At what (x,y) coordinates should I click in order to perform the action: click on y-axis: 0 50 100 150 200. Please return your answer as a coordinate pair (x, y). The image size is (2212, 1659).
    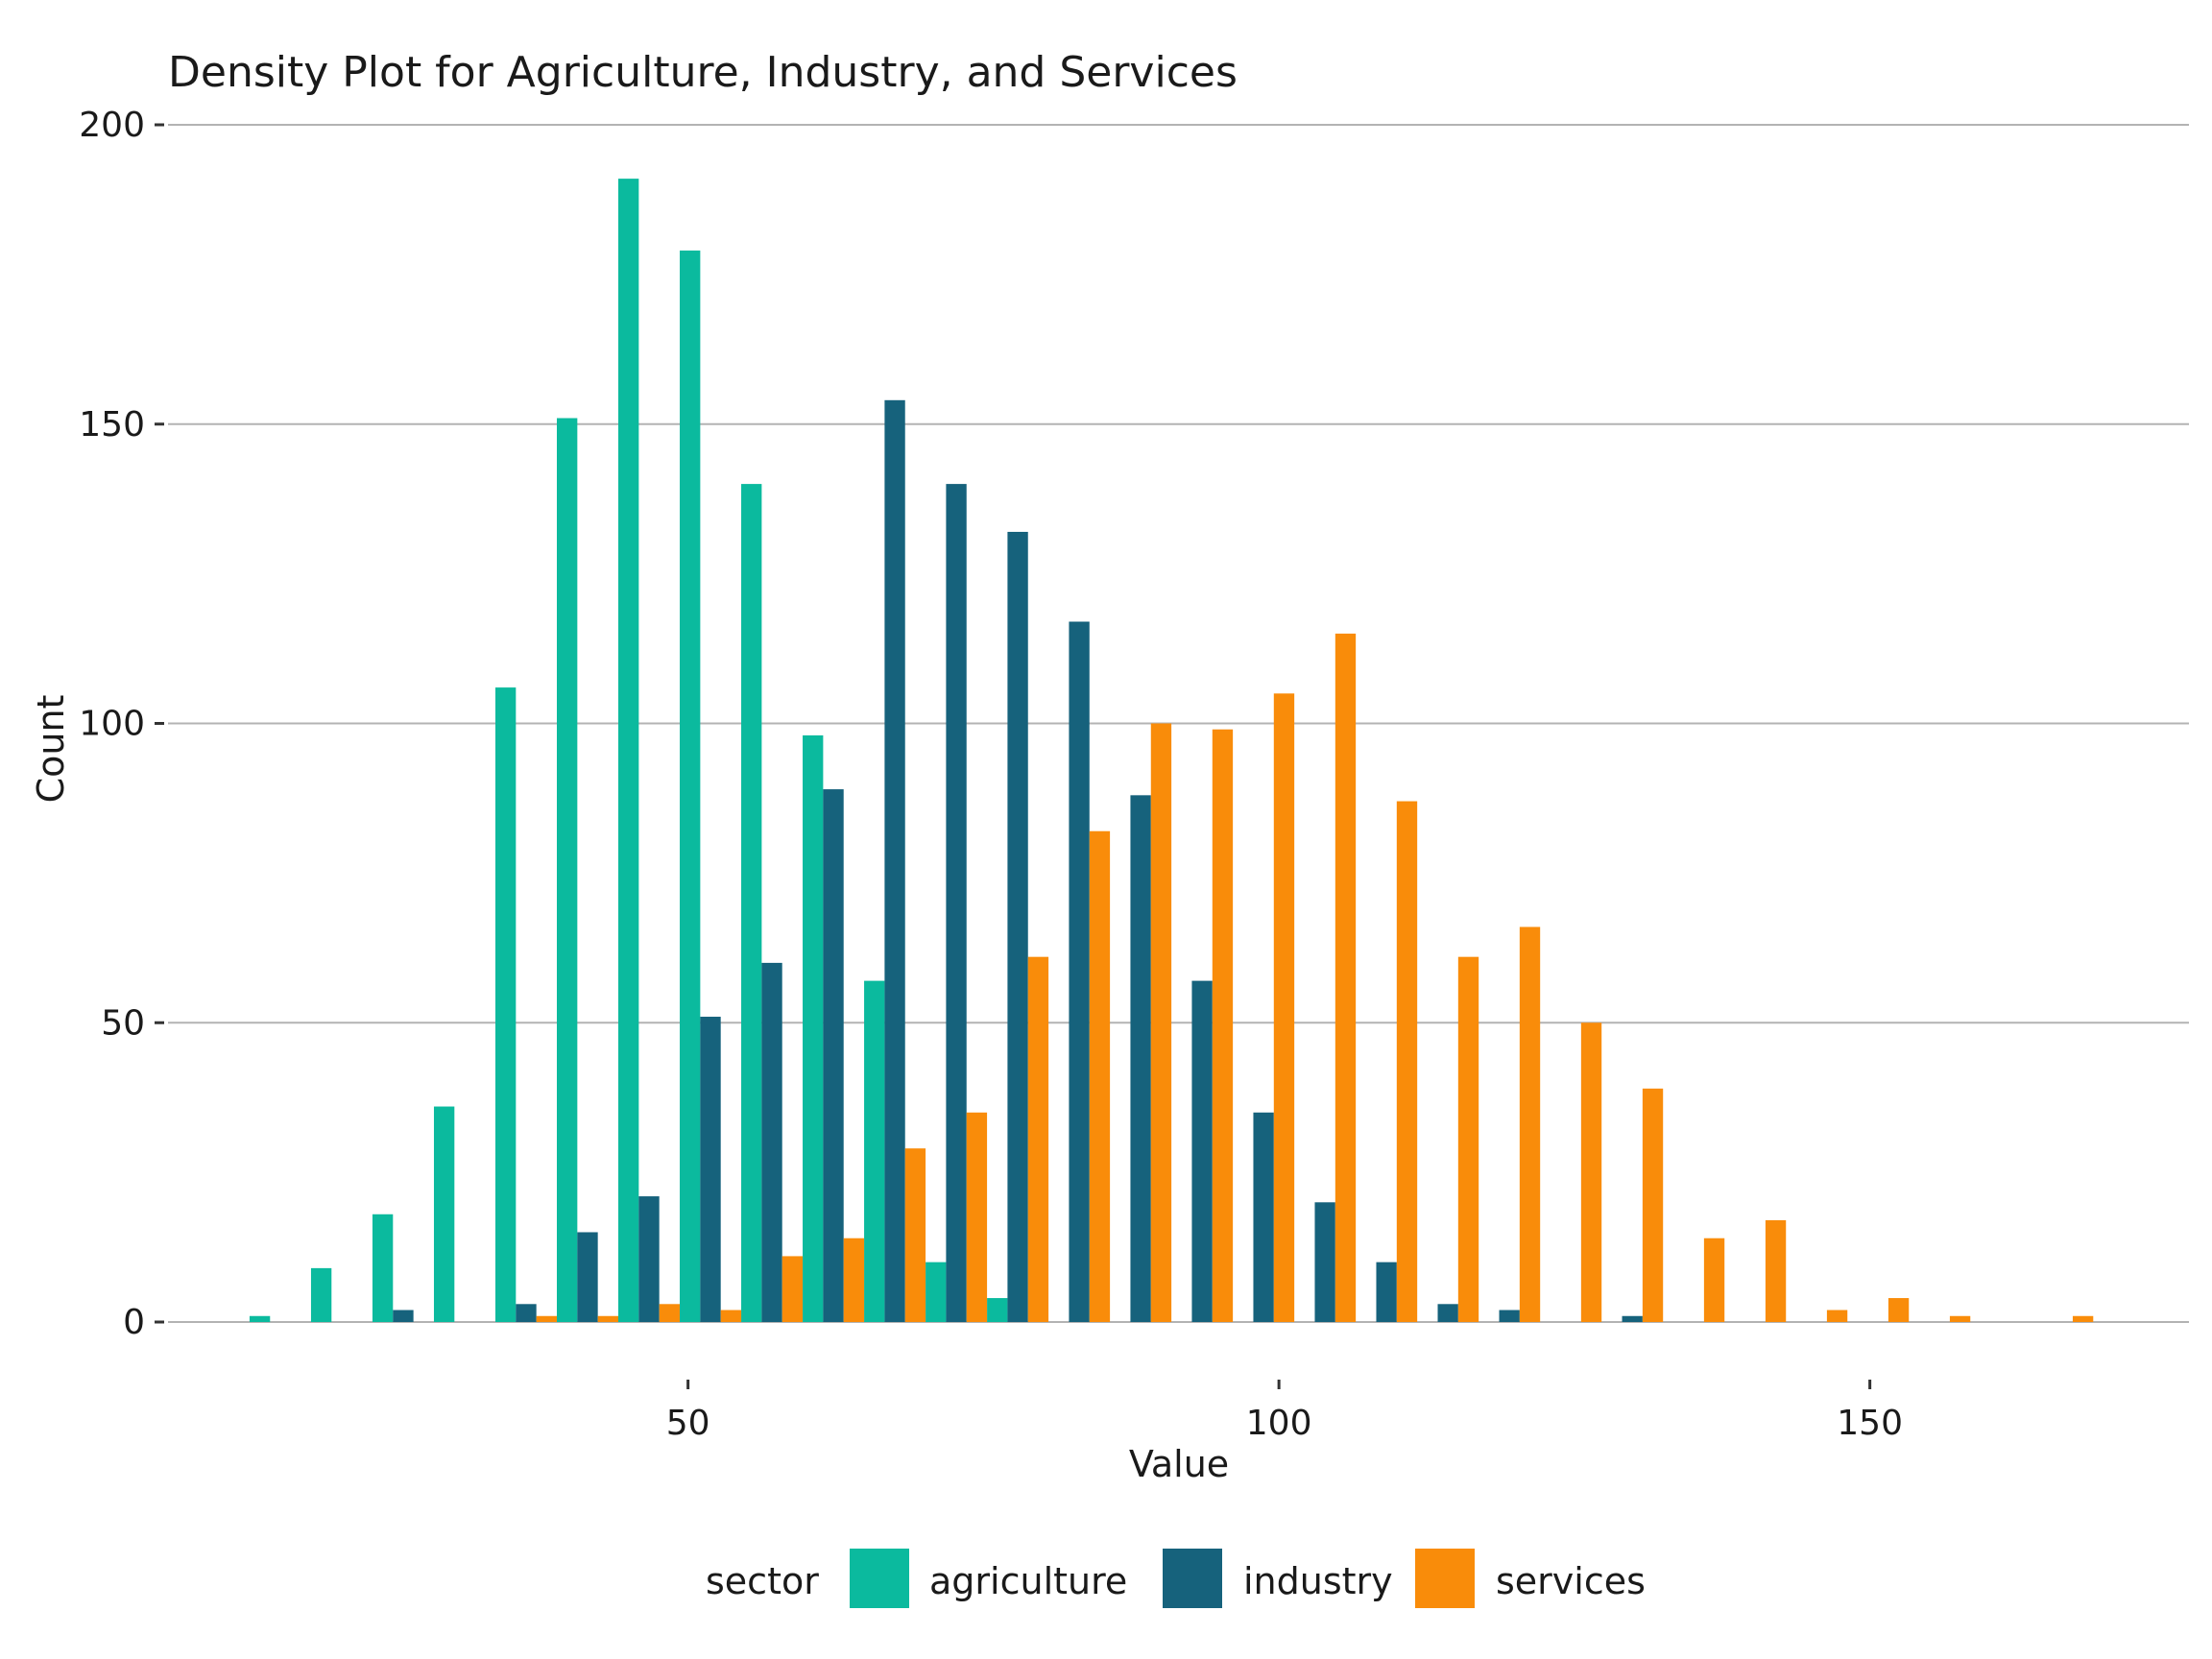
    Looking at the image, I should click on (121, 724).